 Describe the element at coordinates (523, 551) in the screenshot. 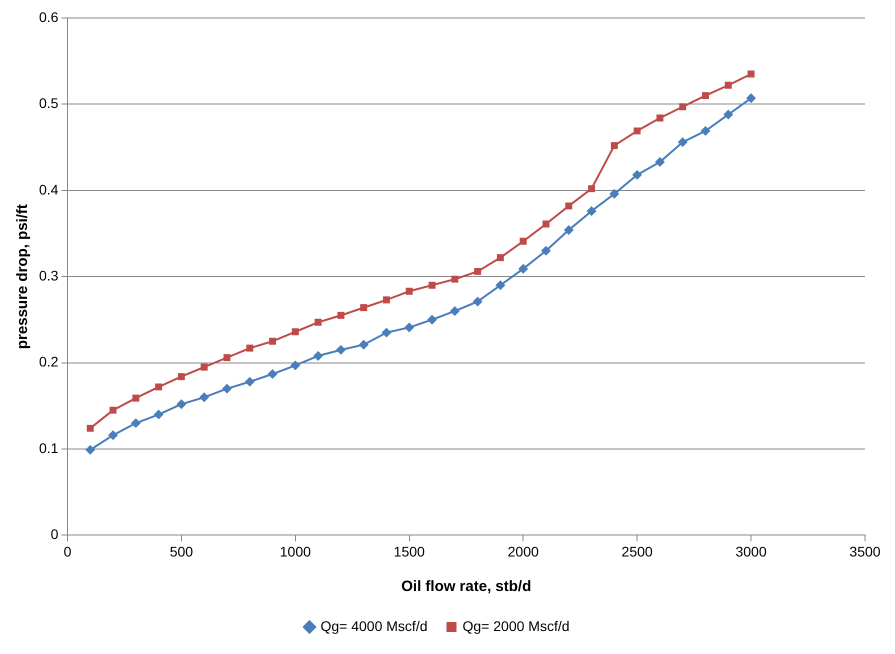

I see `x-tick-label: 2000` at that location.